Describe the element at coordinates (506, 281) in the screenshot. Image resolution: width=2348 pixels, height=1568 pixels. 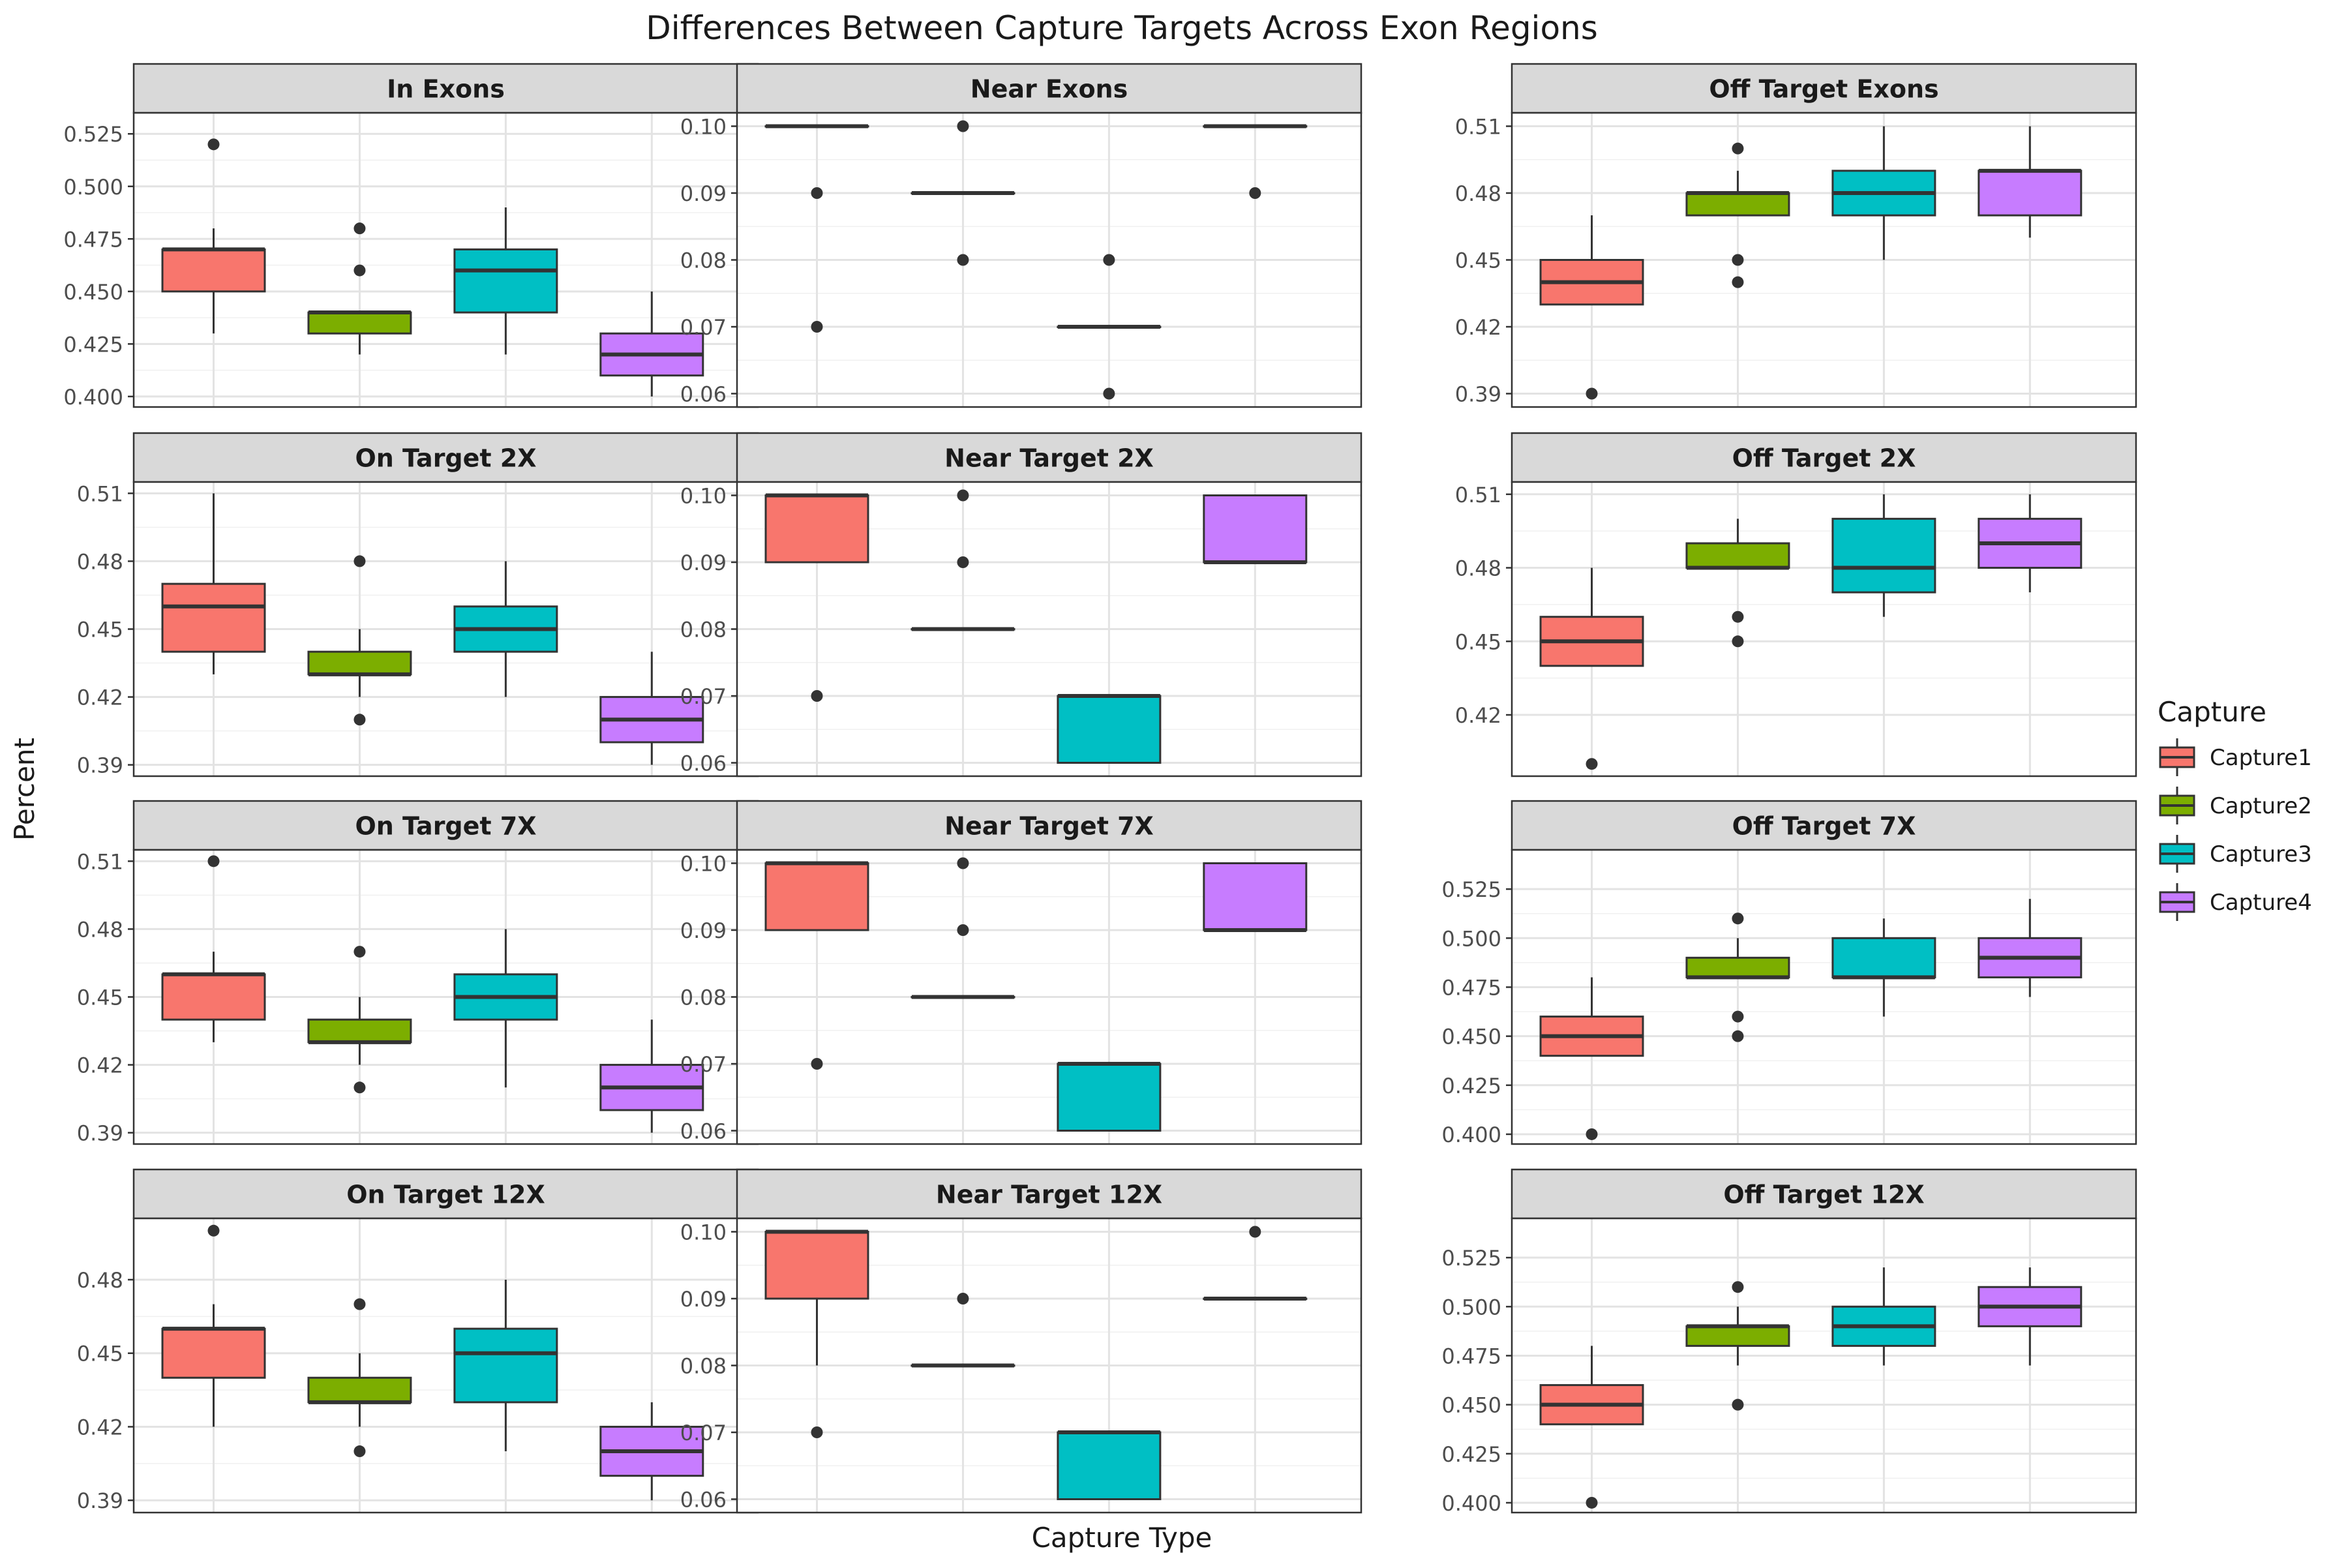
I see `box-in-exons-capture3` at that location.